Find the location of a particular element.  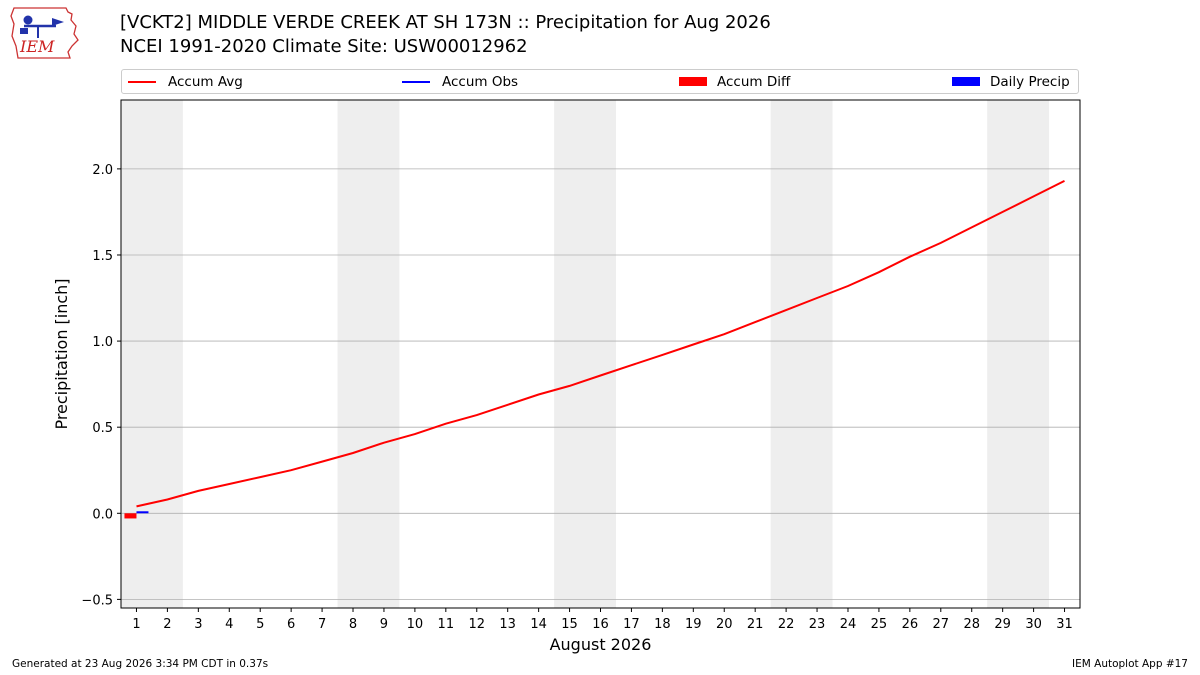

x-tick-label-22: 22 is located at coordinates (786, 624).